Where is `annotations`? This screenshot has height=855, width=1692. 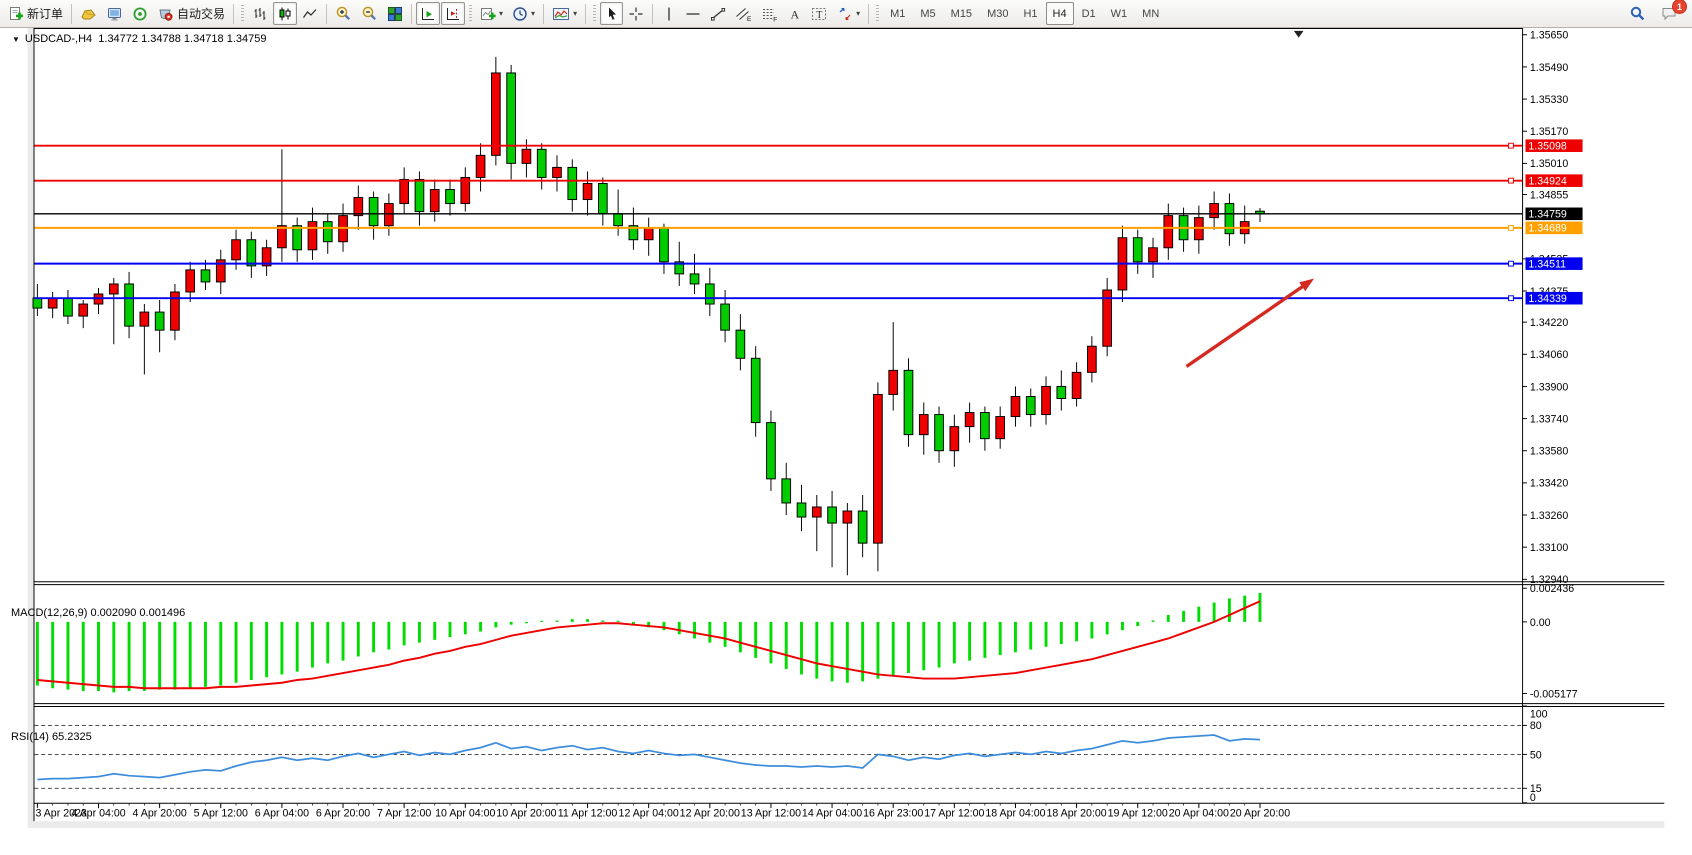 annotations is located at coordinates (1250, 199).